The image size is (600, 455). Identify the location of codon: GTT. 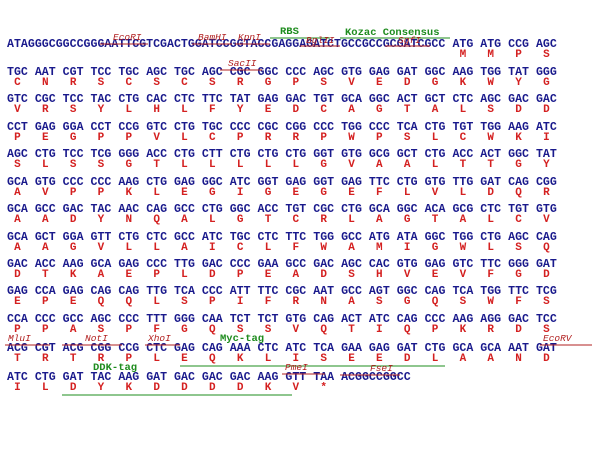
(101, 237).